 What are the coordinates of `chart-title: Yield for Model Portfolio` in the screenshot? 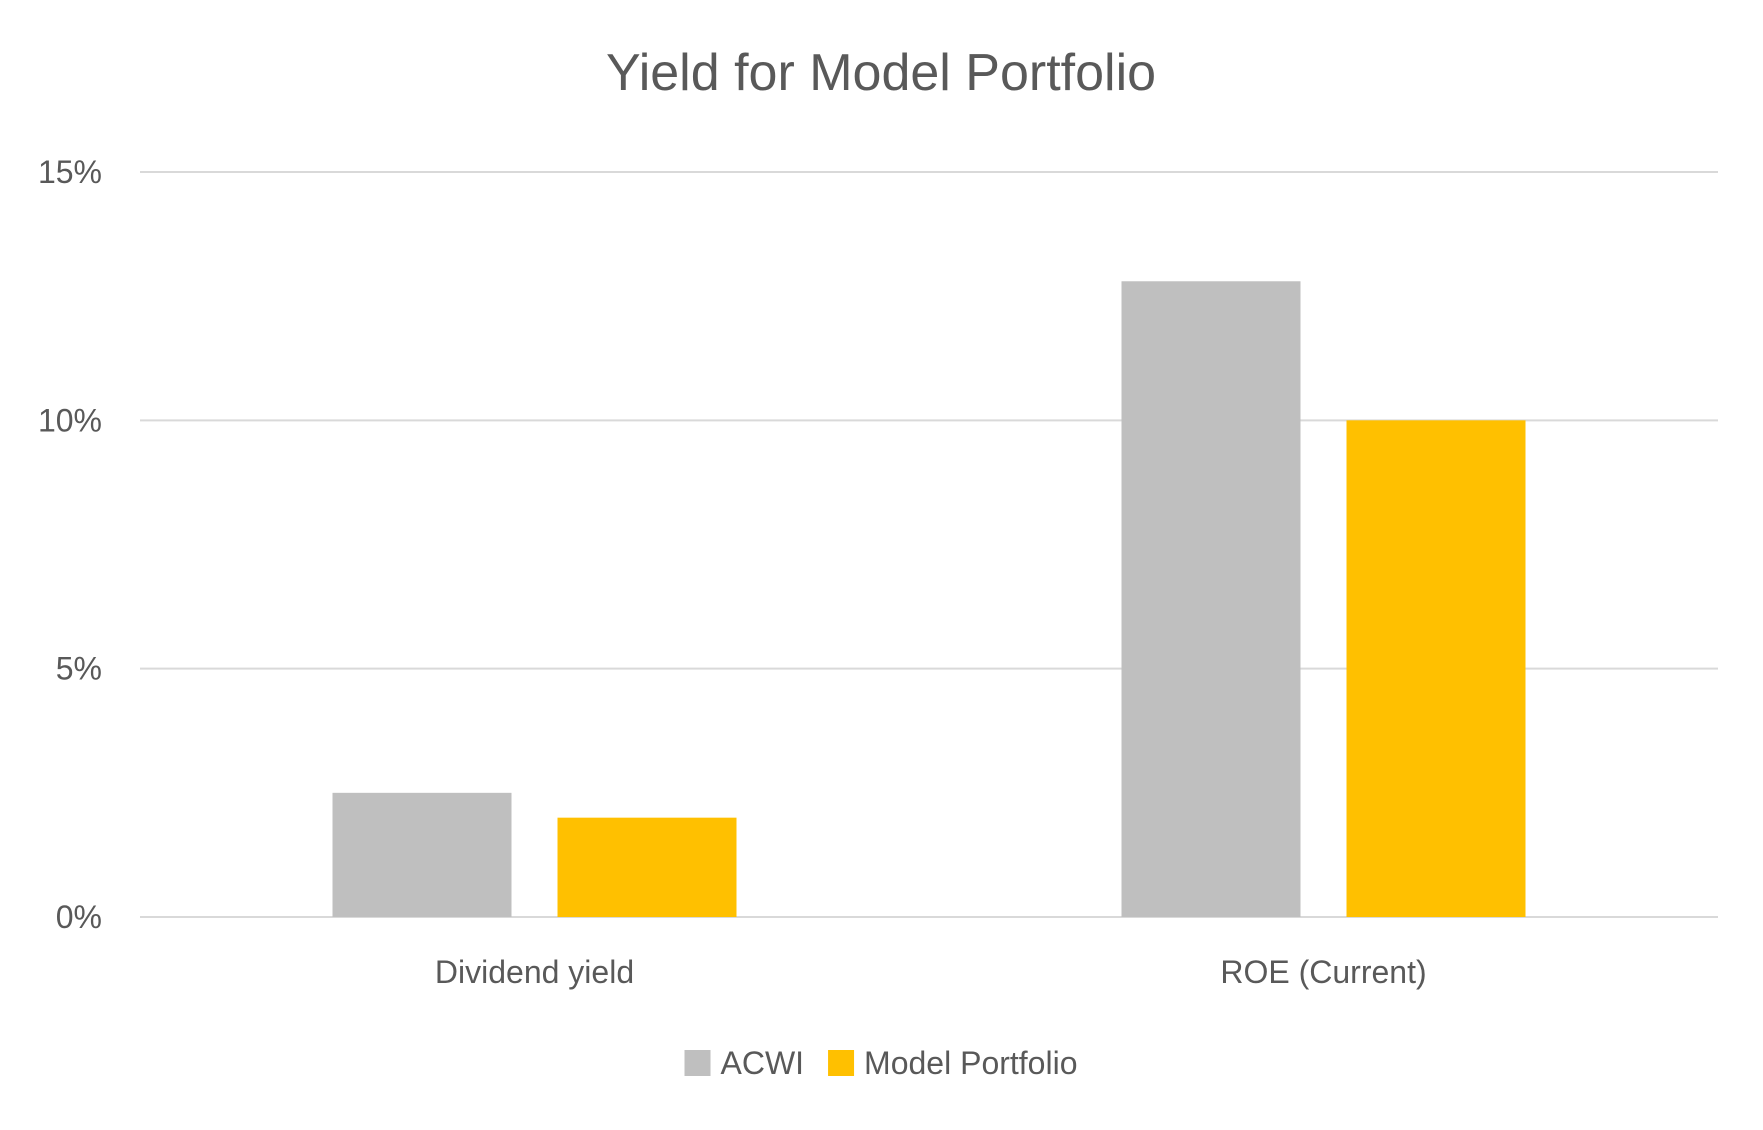 It's located at (881, 73).